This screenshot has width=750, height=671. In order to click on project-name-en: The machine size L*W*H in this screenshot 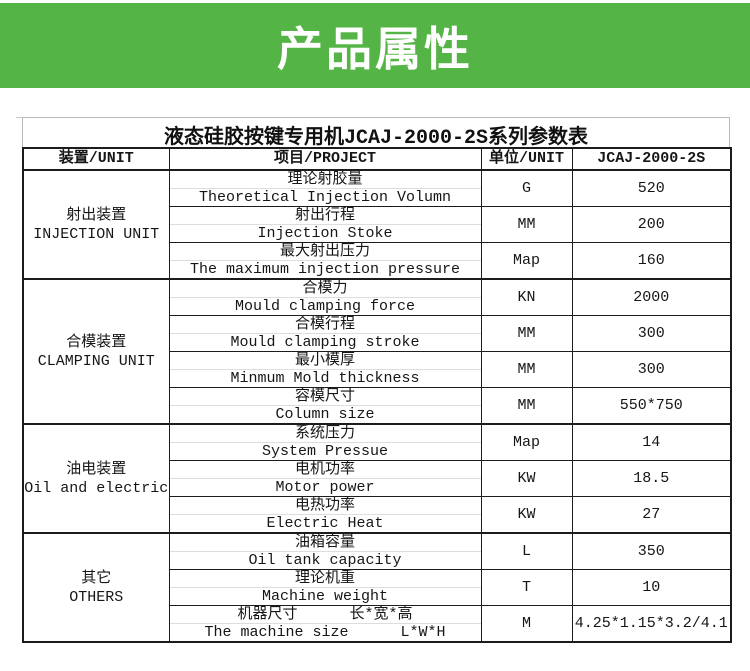, I will do `click(325, 632)`.